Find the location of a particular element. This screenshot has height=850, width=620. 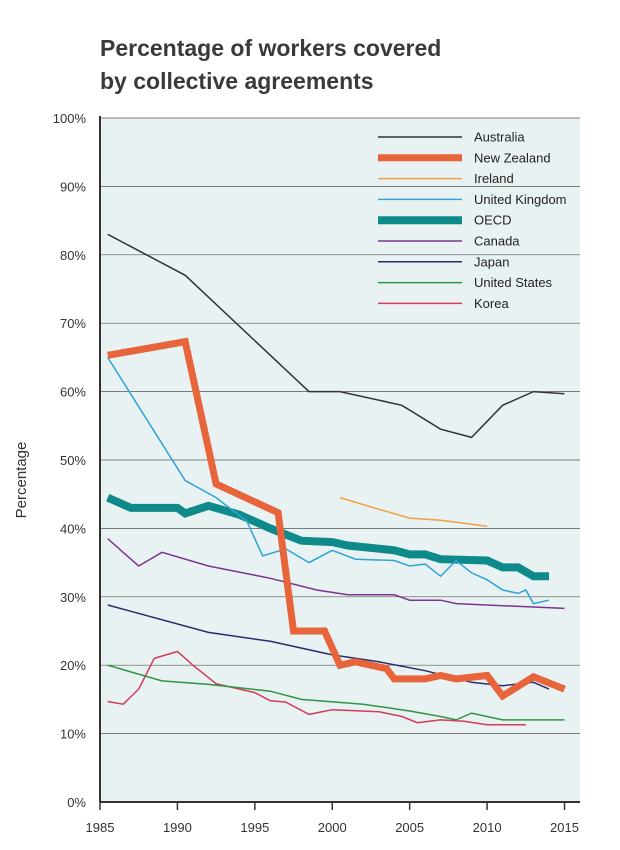

y-tick-label-80: 80% is located at coordinates (73, 255).